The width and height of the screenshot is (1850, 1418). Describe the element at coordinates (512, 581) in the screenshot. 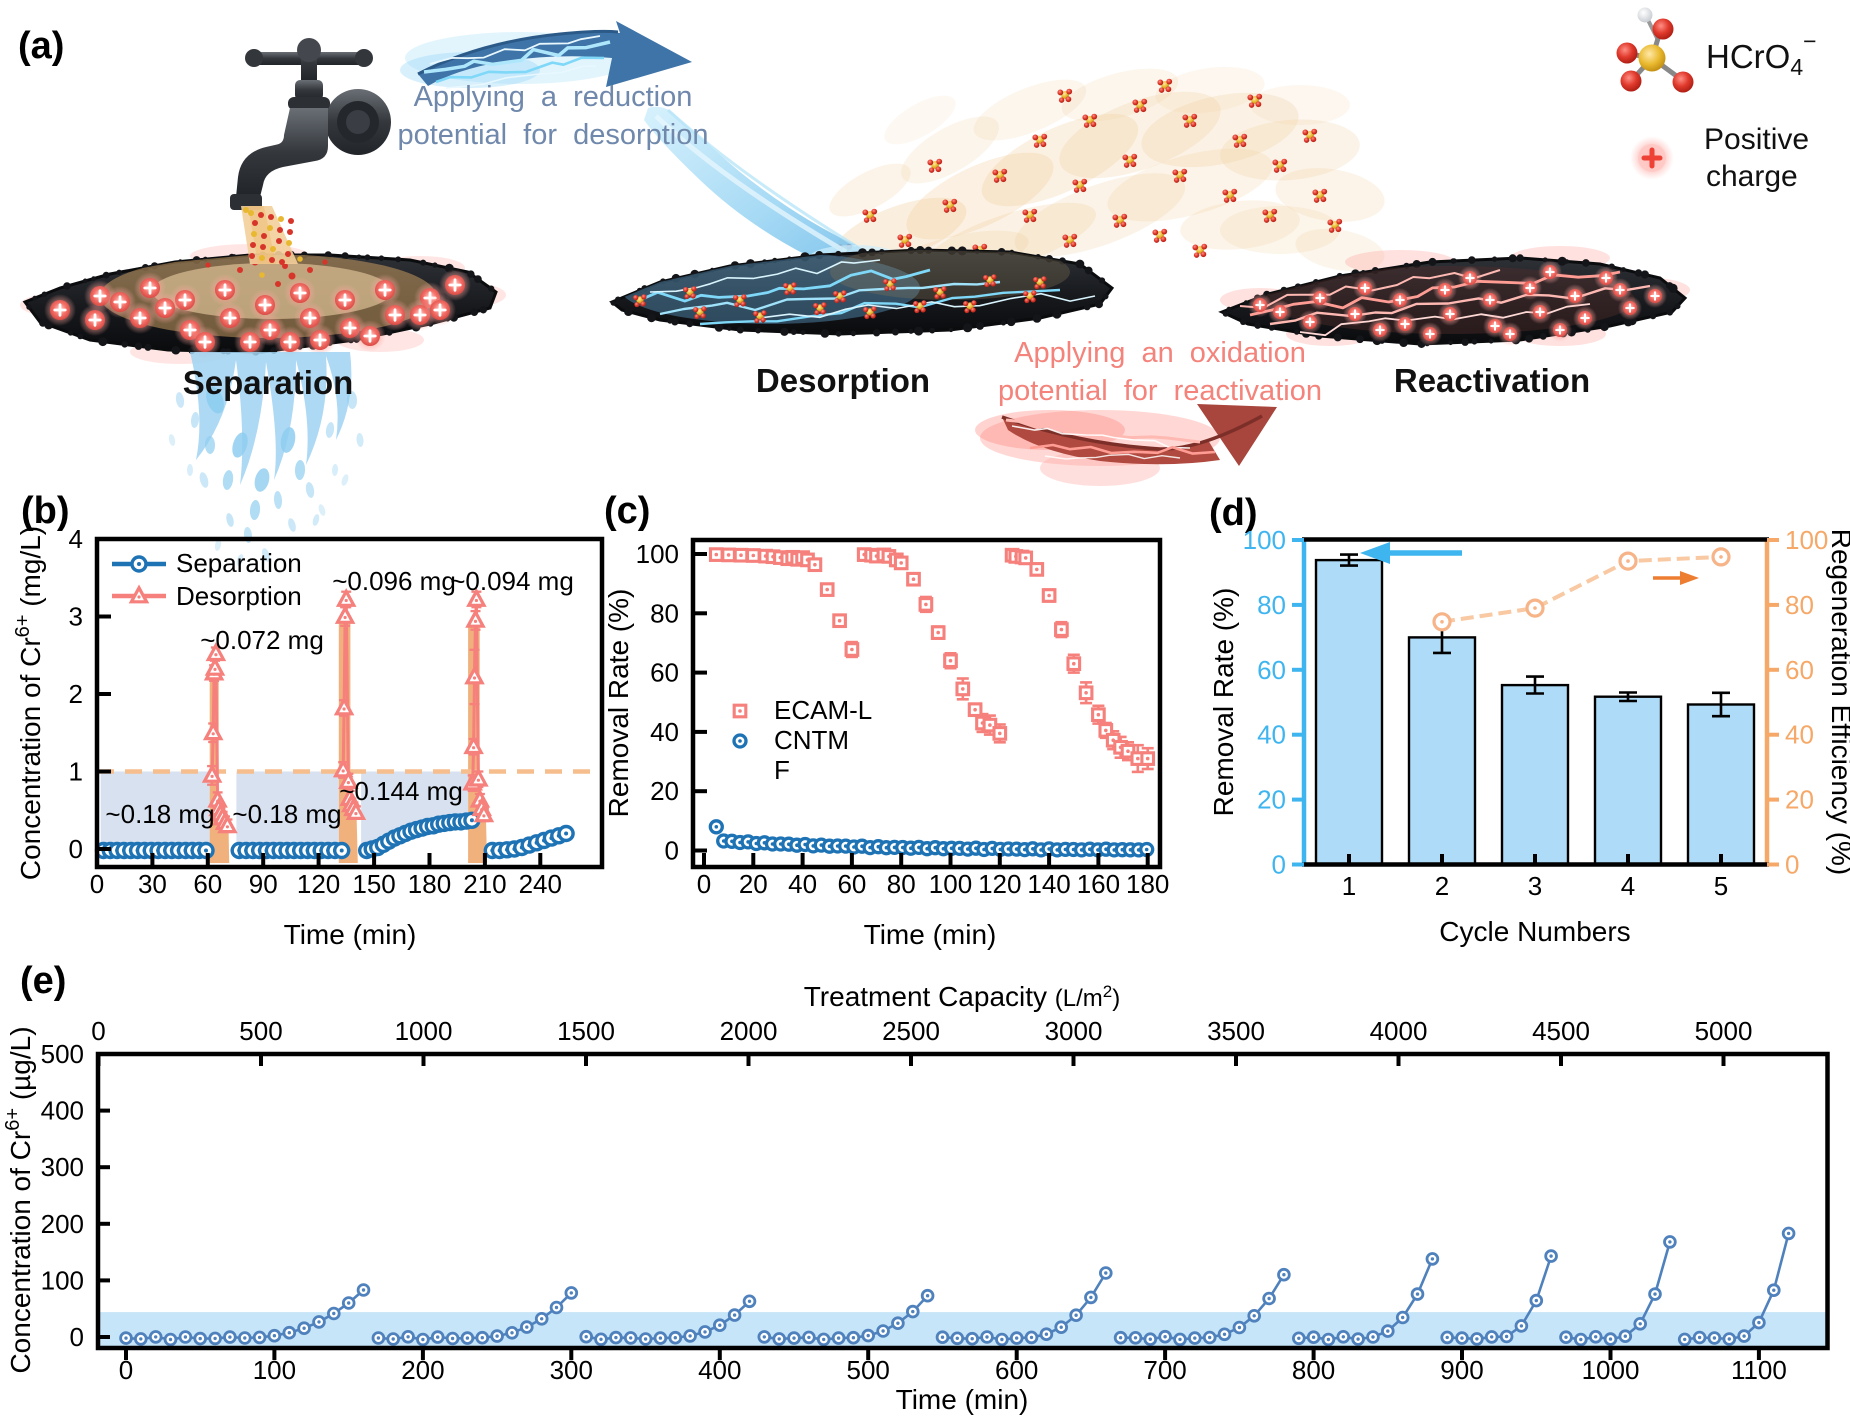

I see `svg-text: ~0.094 mg` at that location.